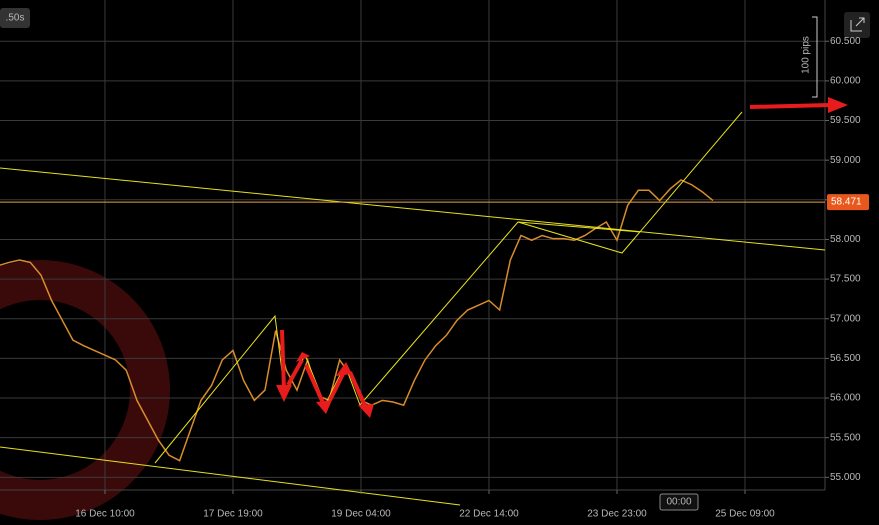  What do you see at coordinates (745, 514) in the screenshot?
I see `x-tick-label: 25 Dec 09:00` at bounding box center [745, 514].